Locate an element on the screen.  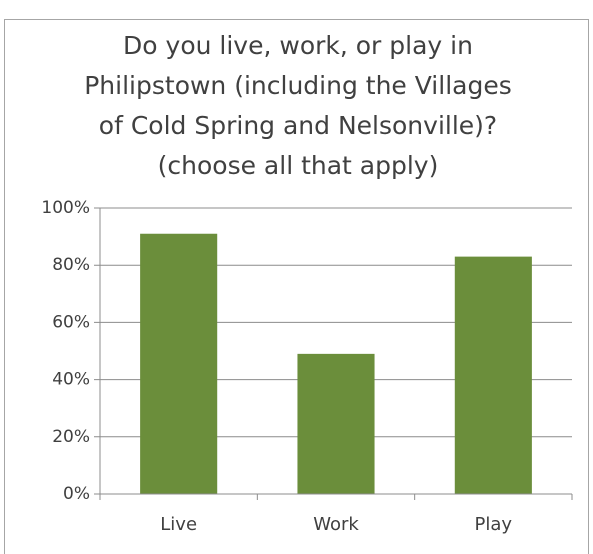
chart-title: (choose all that apply) is located at coordinates (298, 165).